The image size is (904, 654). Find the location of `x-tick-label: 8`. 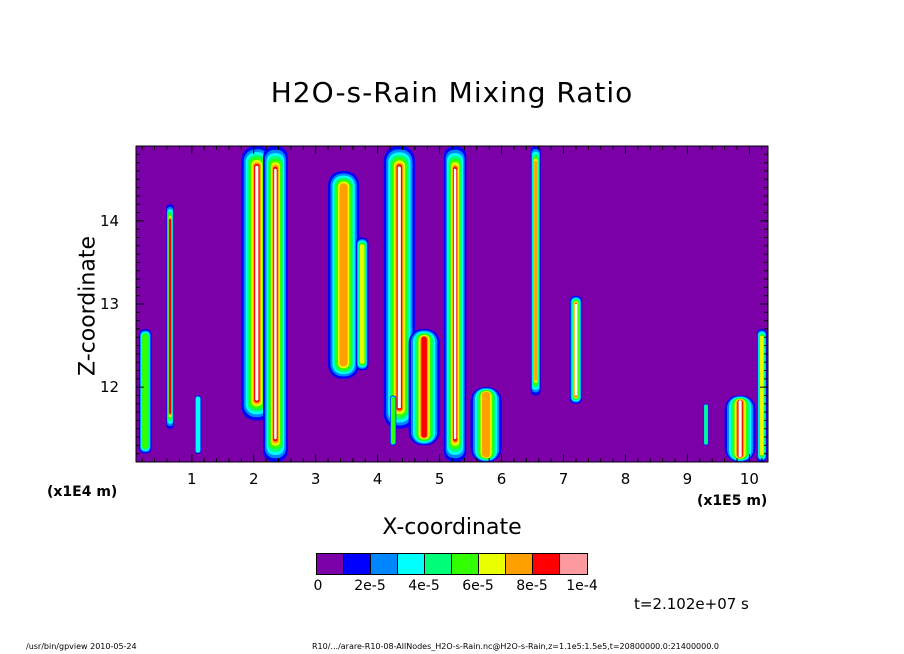

x-tick-label: 8 is located at coordinates (625, 479).